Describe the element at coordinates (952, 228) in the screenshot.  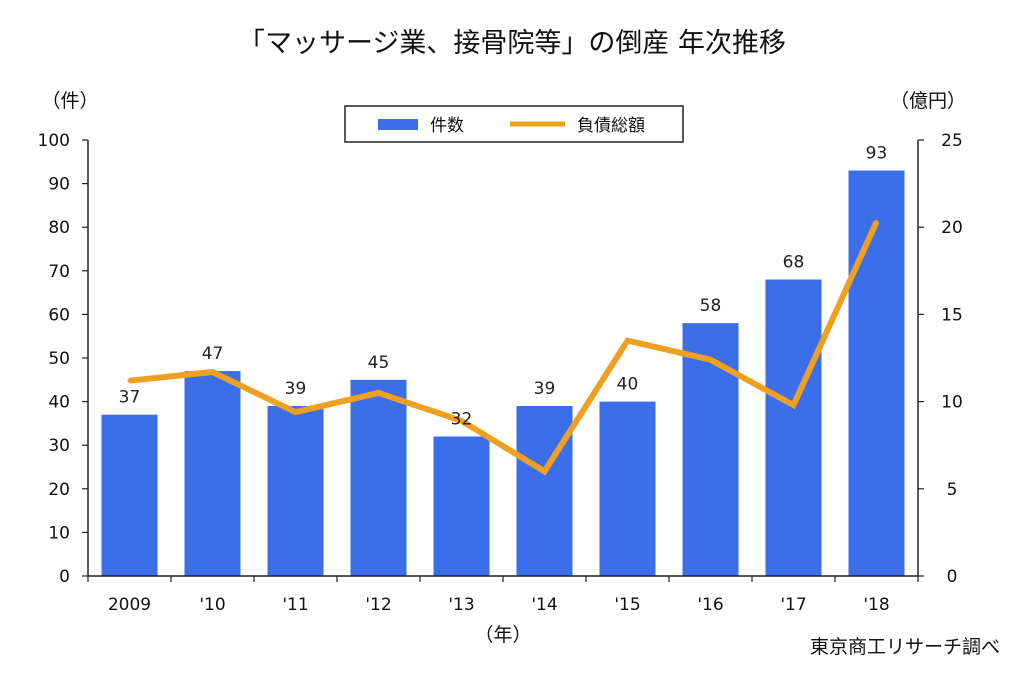
I see `right-tick-label: 20` at that location.